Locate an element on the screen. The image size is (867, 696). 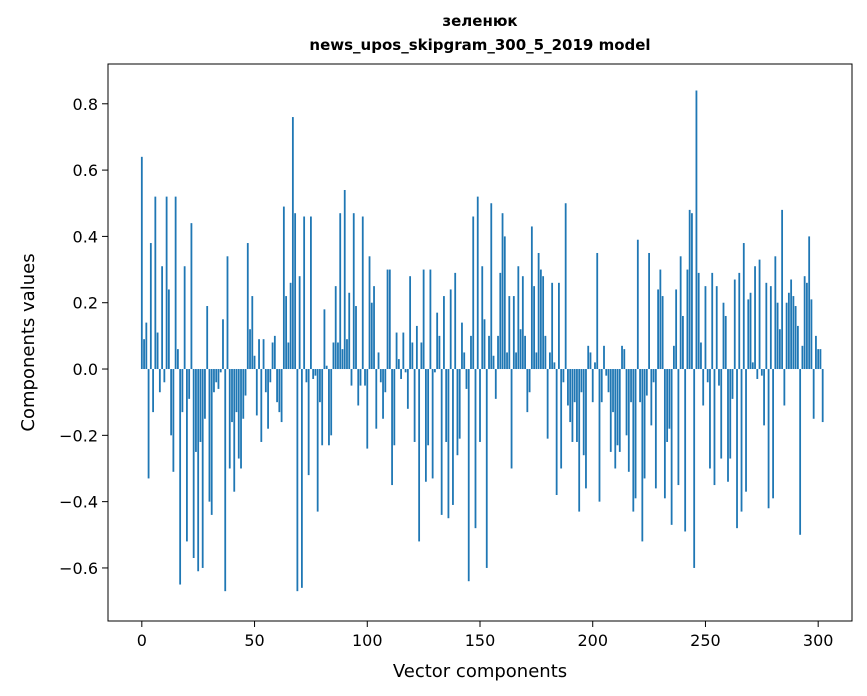
x-tick-label: 200 is located at coordinates (592, 640).